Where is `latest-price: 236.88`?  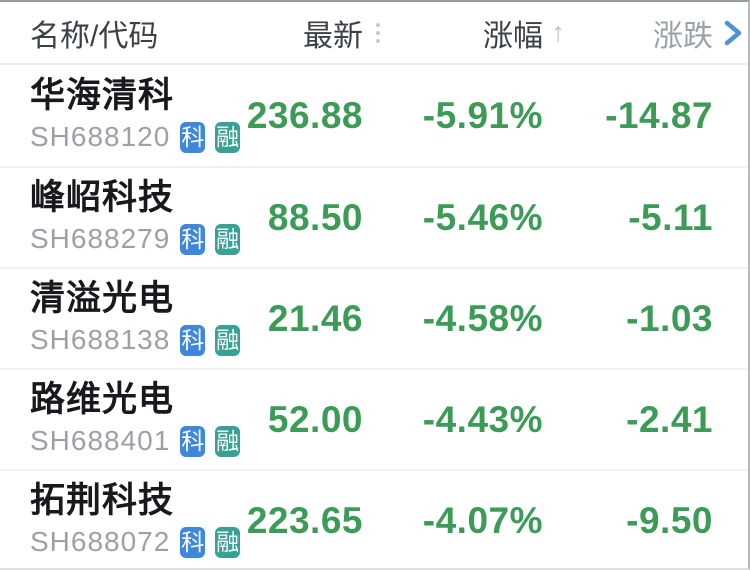 latest-price: 236.88 is located at coordinates (304, 115).